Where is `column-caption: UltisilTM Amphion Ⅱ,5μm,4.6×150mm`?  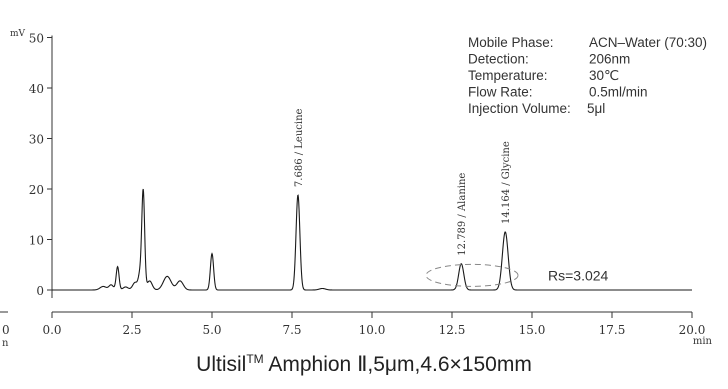 column-caption: UltisilTM Amphion Ⅱ,5μm,4.6×150mm is located at coordinates (364, 364).